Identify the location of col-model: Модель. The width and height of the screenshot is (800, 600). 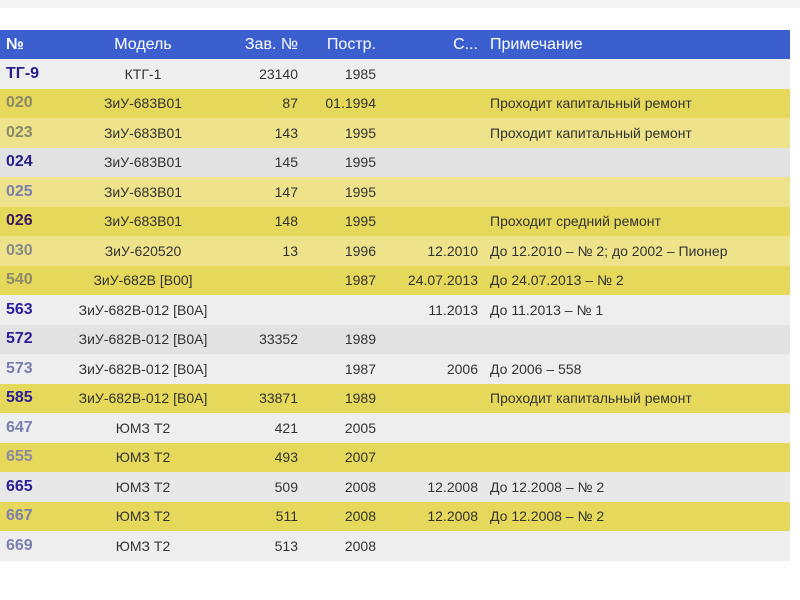
(143, 44).